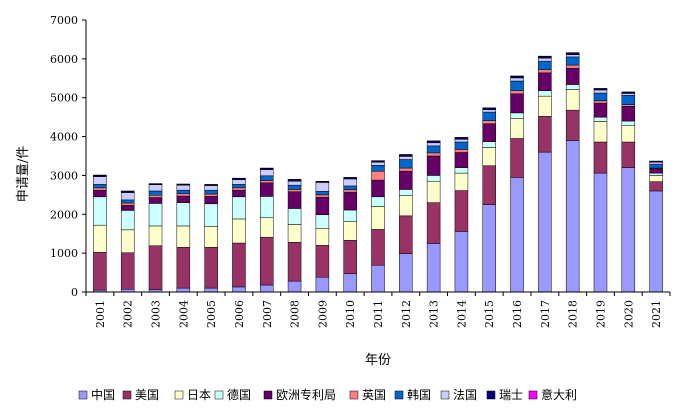 The image size is (678, 415). Describe the element at coordinates (199, 395) in the screenshot. I see `legend-label: 日本` at that location.